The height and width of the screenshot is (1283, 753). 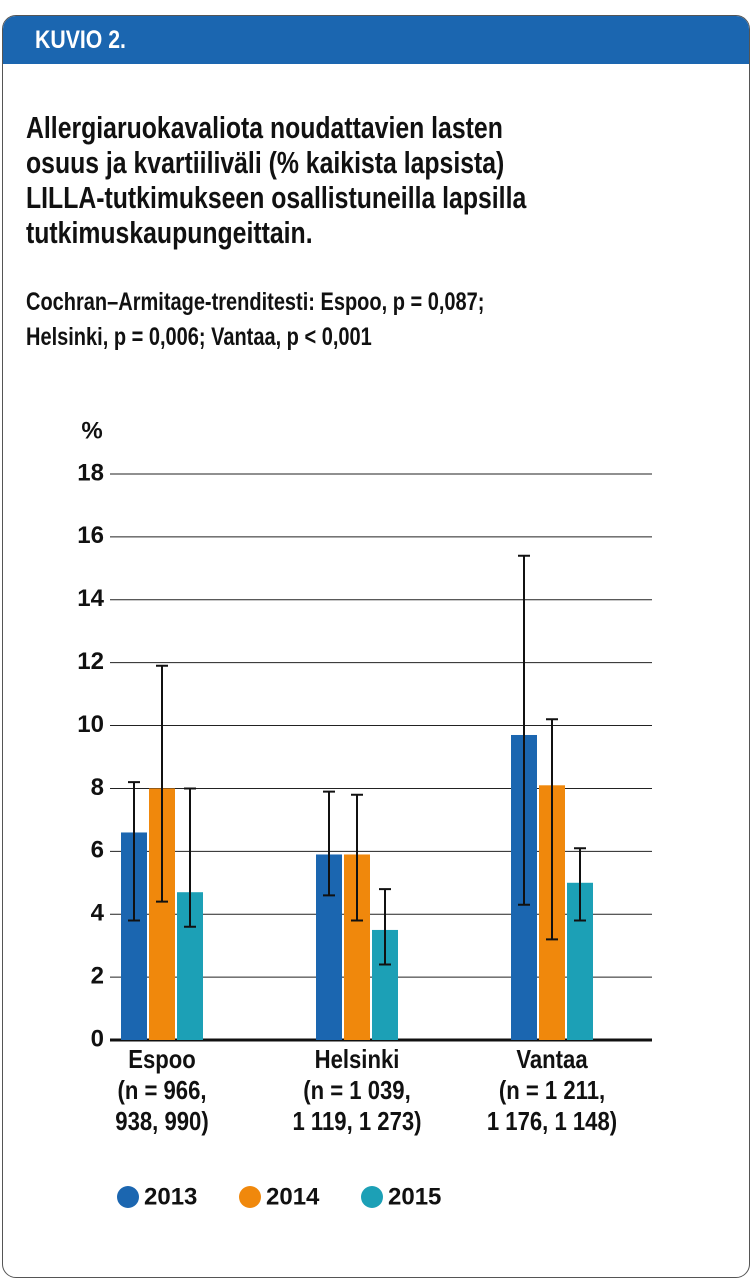 I want to click on y-tick-label: 8, so click(x=97, y=787).